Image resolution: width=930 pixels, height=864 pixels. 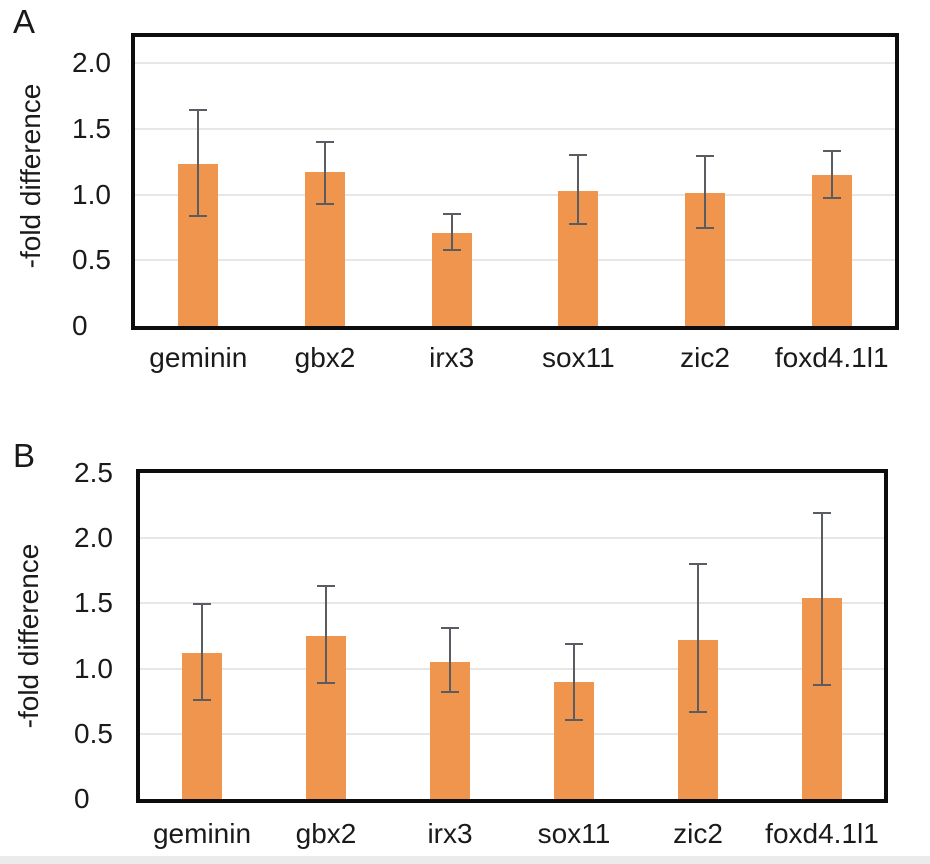 What do you see at coordinates (831, 250) in the screenshot?
I see `bar-foxd4.1l1` at bounding box center [831, 250].